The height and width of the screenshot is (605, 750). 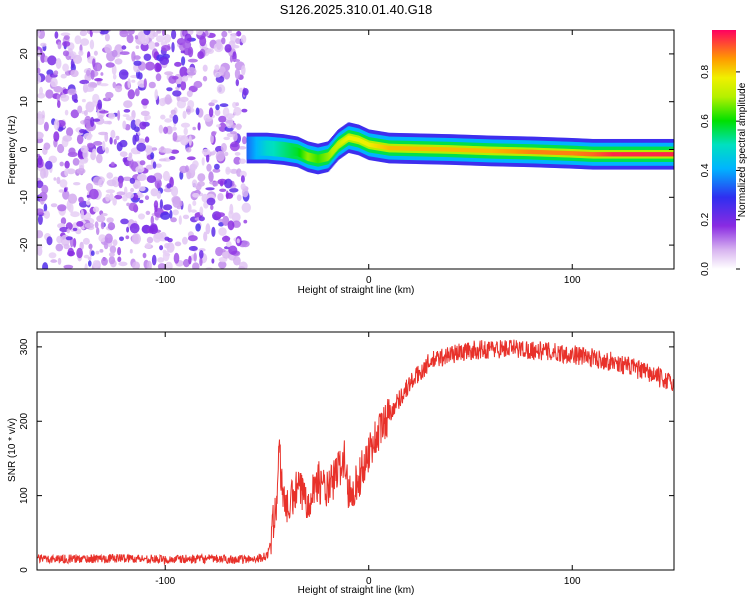 I want to click on spectrogram-x-axis-label: Height of straight line (km), so click(x=356, y=290).